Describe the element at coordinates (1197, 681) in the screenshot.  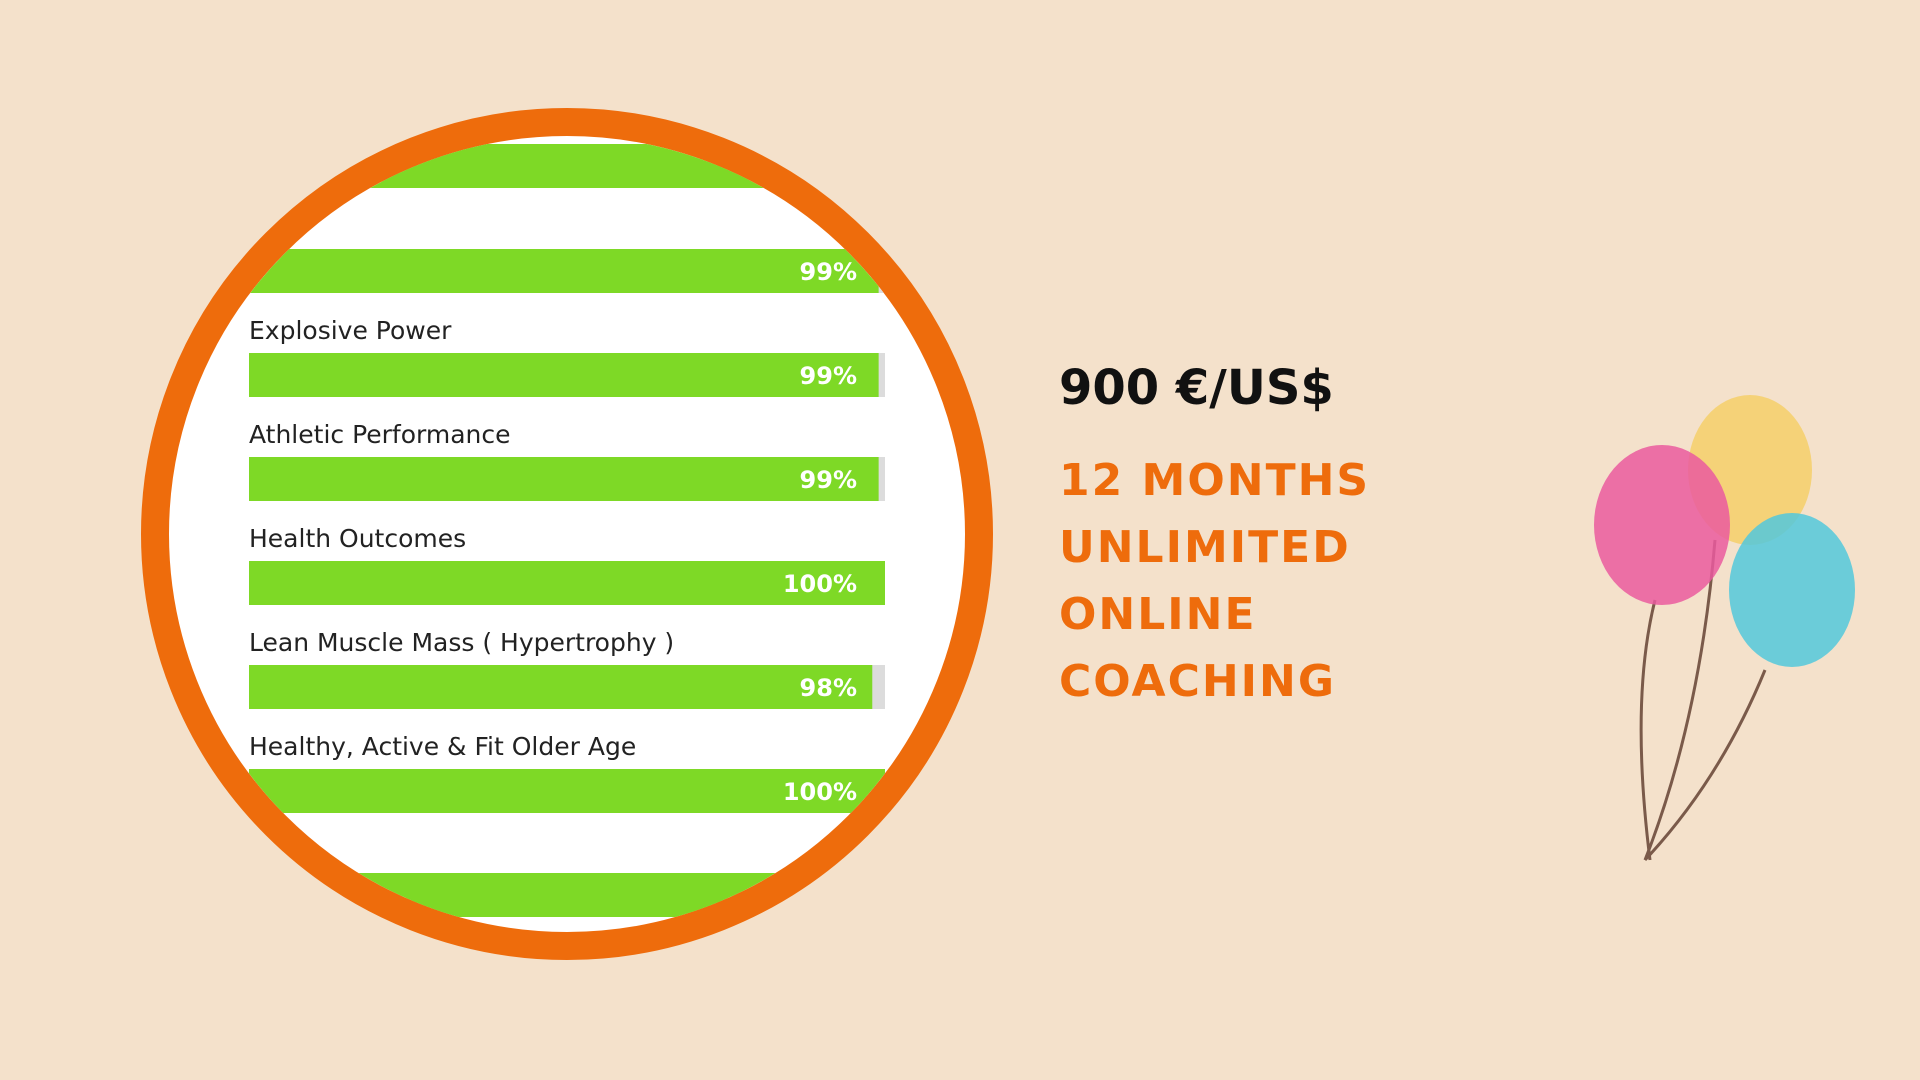
I see `offer-line: COACHING` at that location.